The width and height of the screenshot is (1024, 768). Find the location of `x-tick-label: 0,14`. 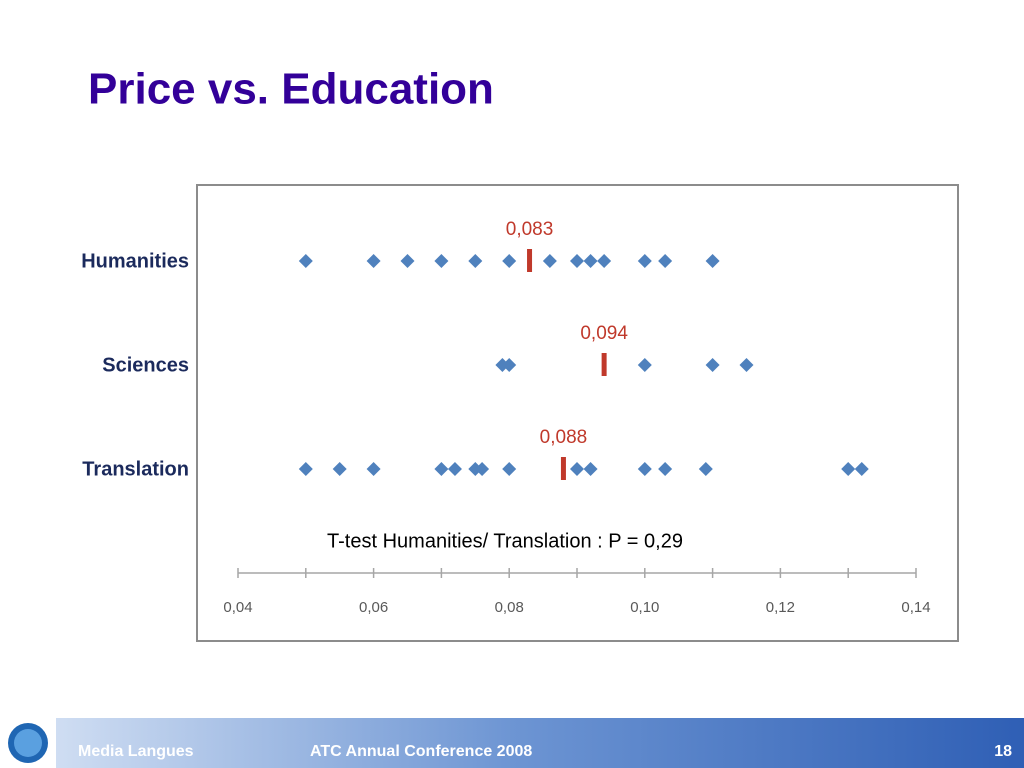

x-tick-label: 0,14 is located at coordinates (915, 607).